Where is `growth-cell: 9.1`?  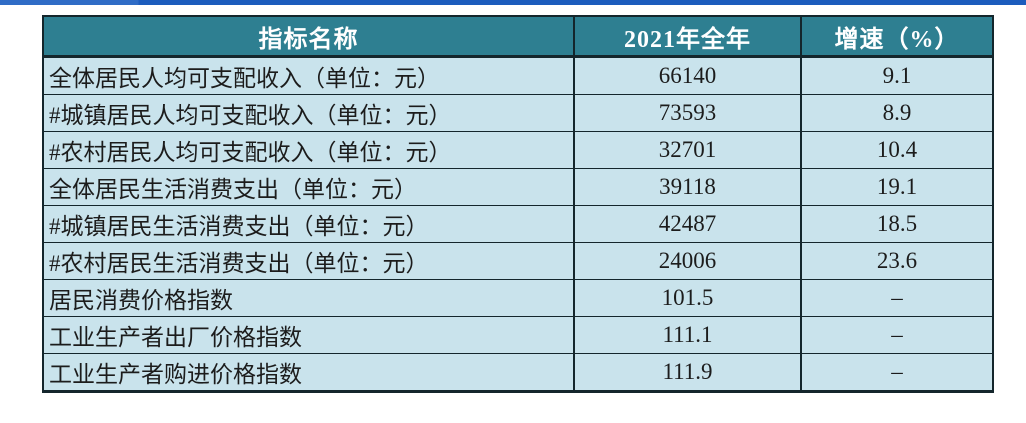
growth-cell: 9.1 is located at coordinates (897, 75).